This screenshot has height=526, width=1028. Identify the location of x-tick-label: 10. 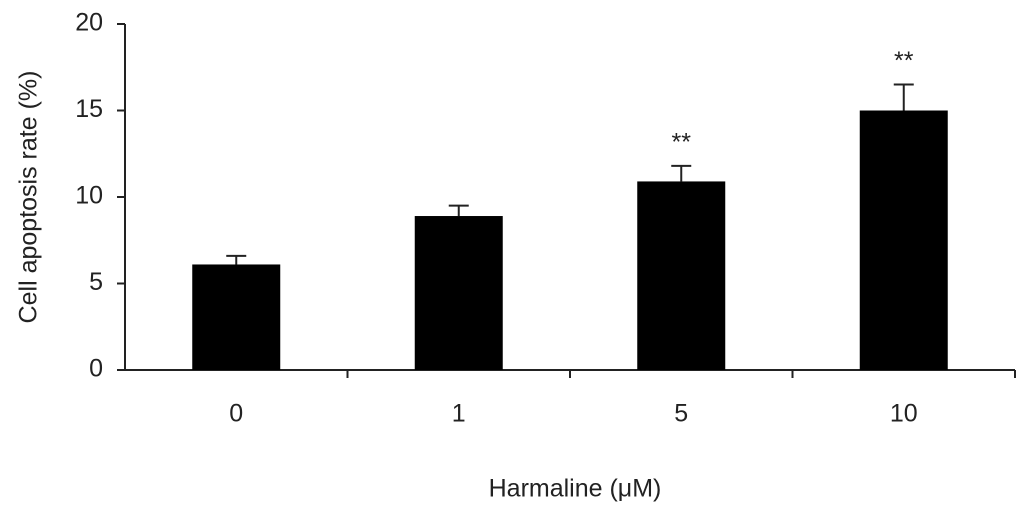
(904, 414).